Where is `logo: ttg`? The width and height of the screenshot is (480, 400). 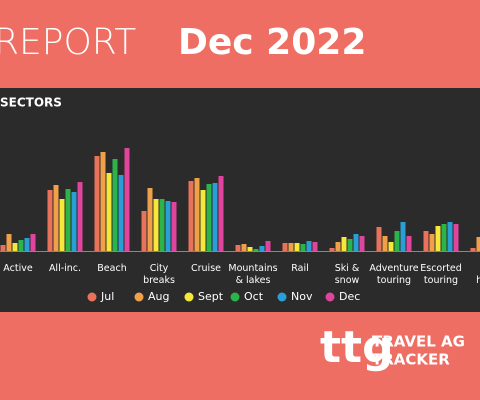
logo: ttg is located at coordinates (357, 347).